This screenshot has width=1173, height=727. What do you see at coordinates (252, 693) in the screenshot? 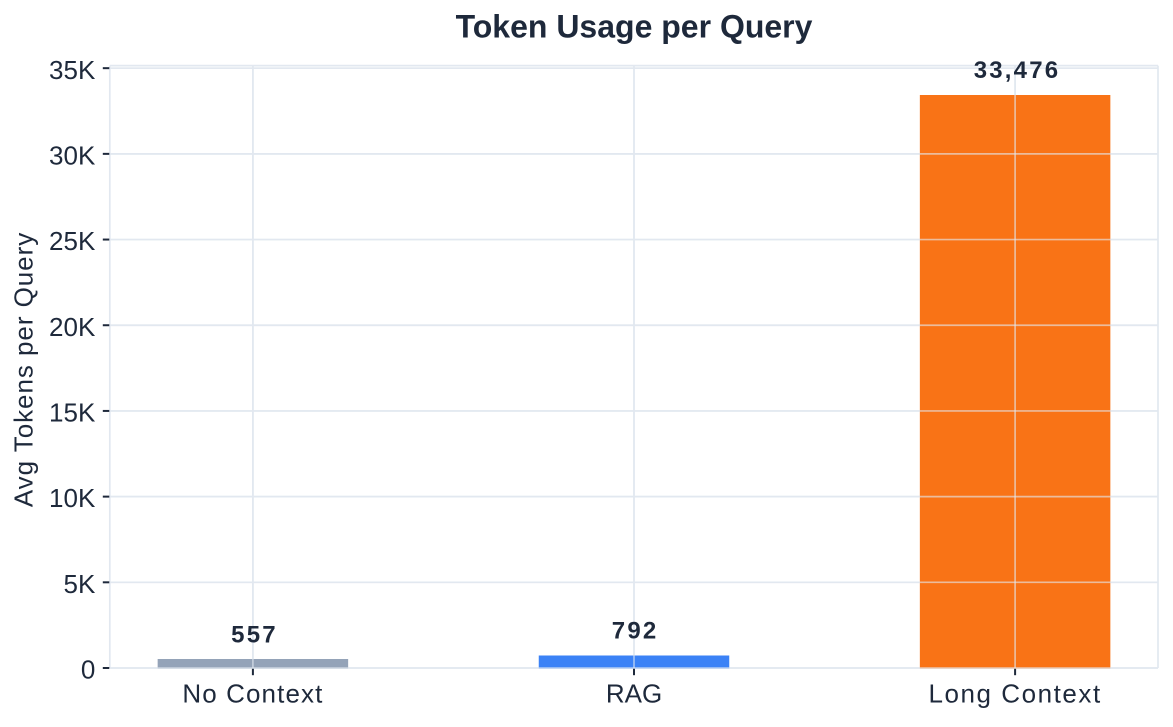
I see `svg-text: No Context` at bounding box center [252, 693].